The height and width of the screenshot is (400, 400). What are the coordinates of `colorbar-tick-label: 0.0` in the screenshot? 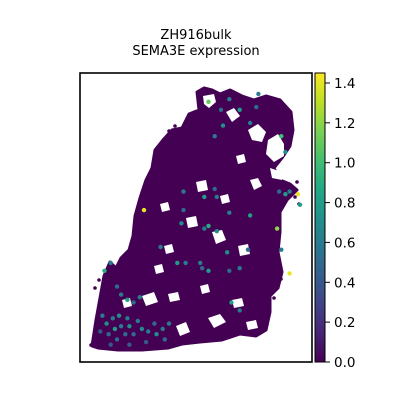 It's located at (344, 363).